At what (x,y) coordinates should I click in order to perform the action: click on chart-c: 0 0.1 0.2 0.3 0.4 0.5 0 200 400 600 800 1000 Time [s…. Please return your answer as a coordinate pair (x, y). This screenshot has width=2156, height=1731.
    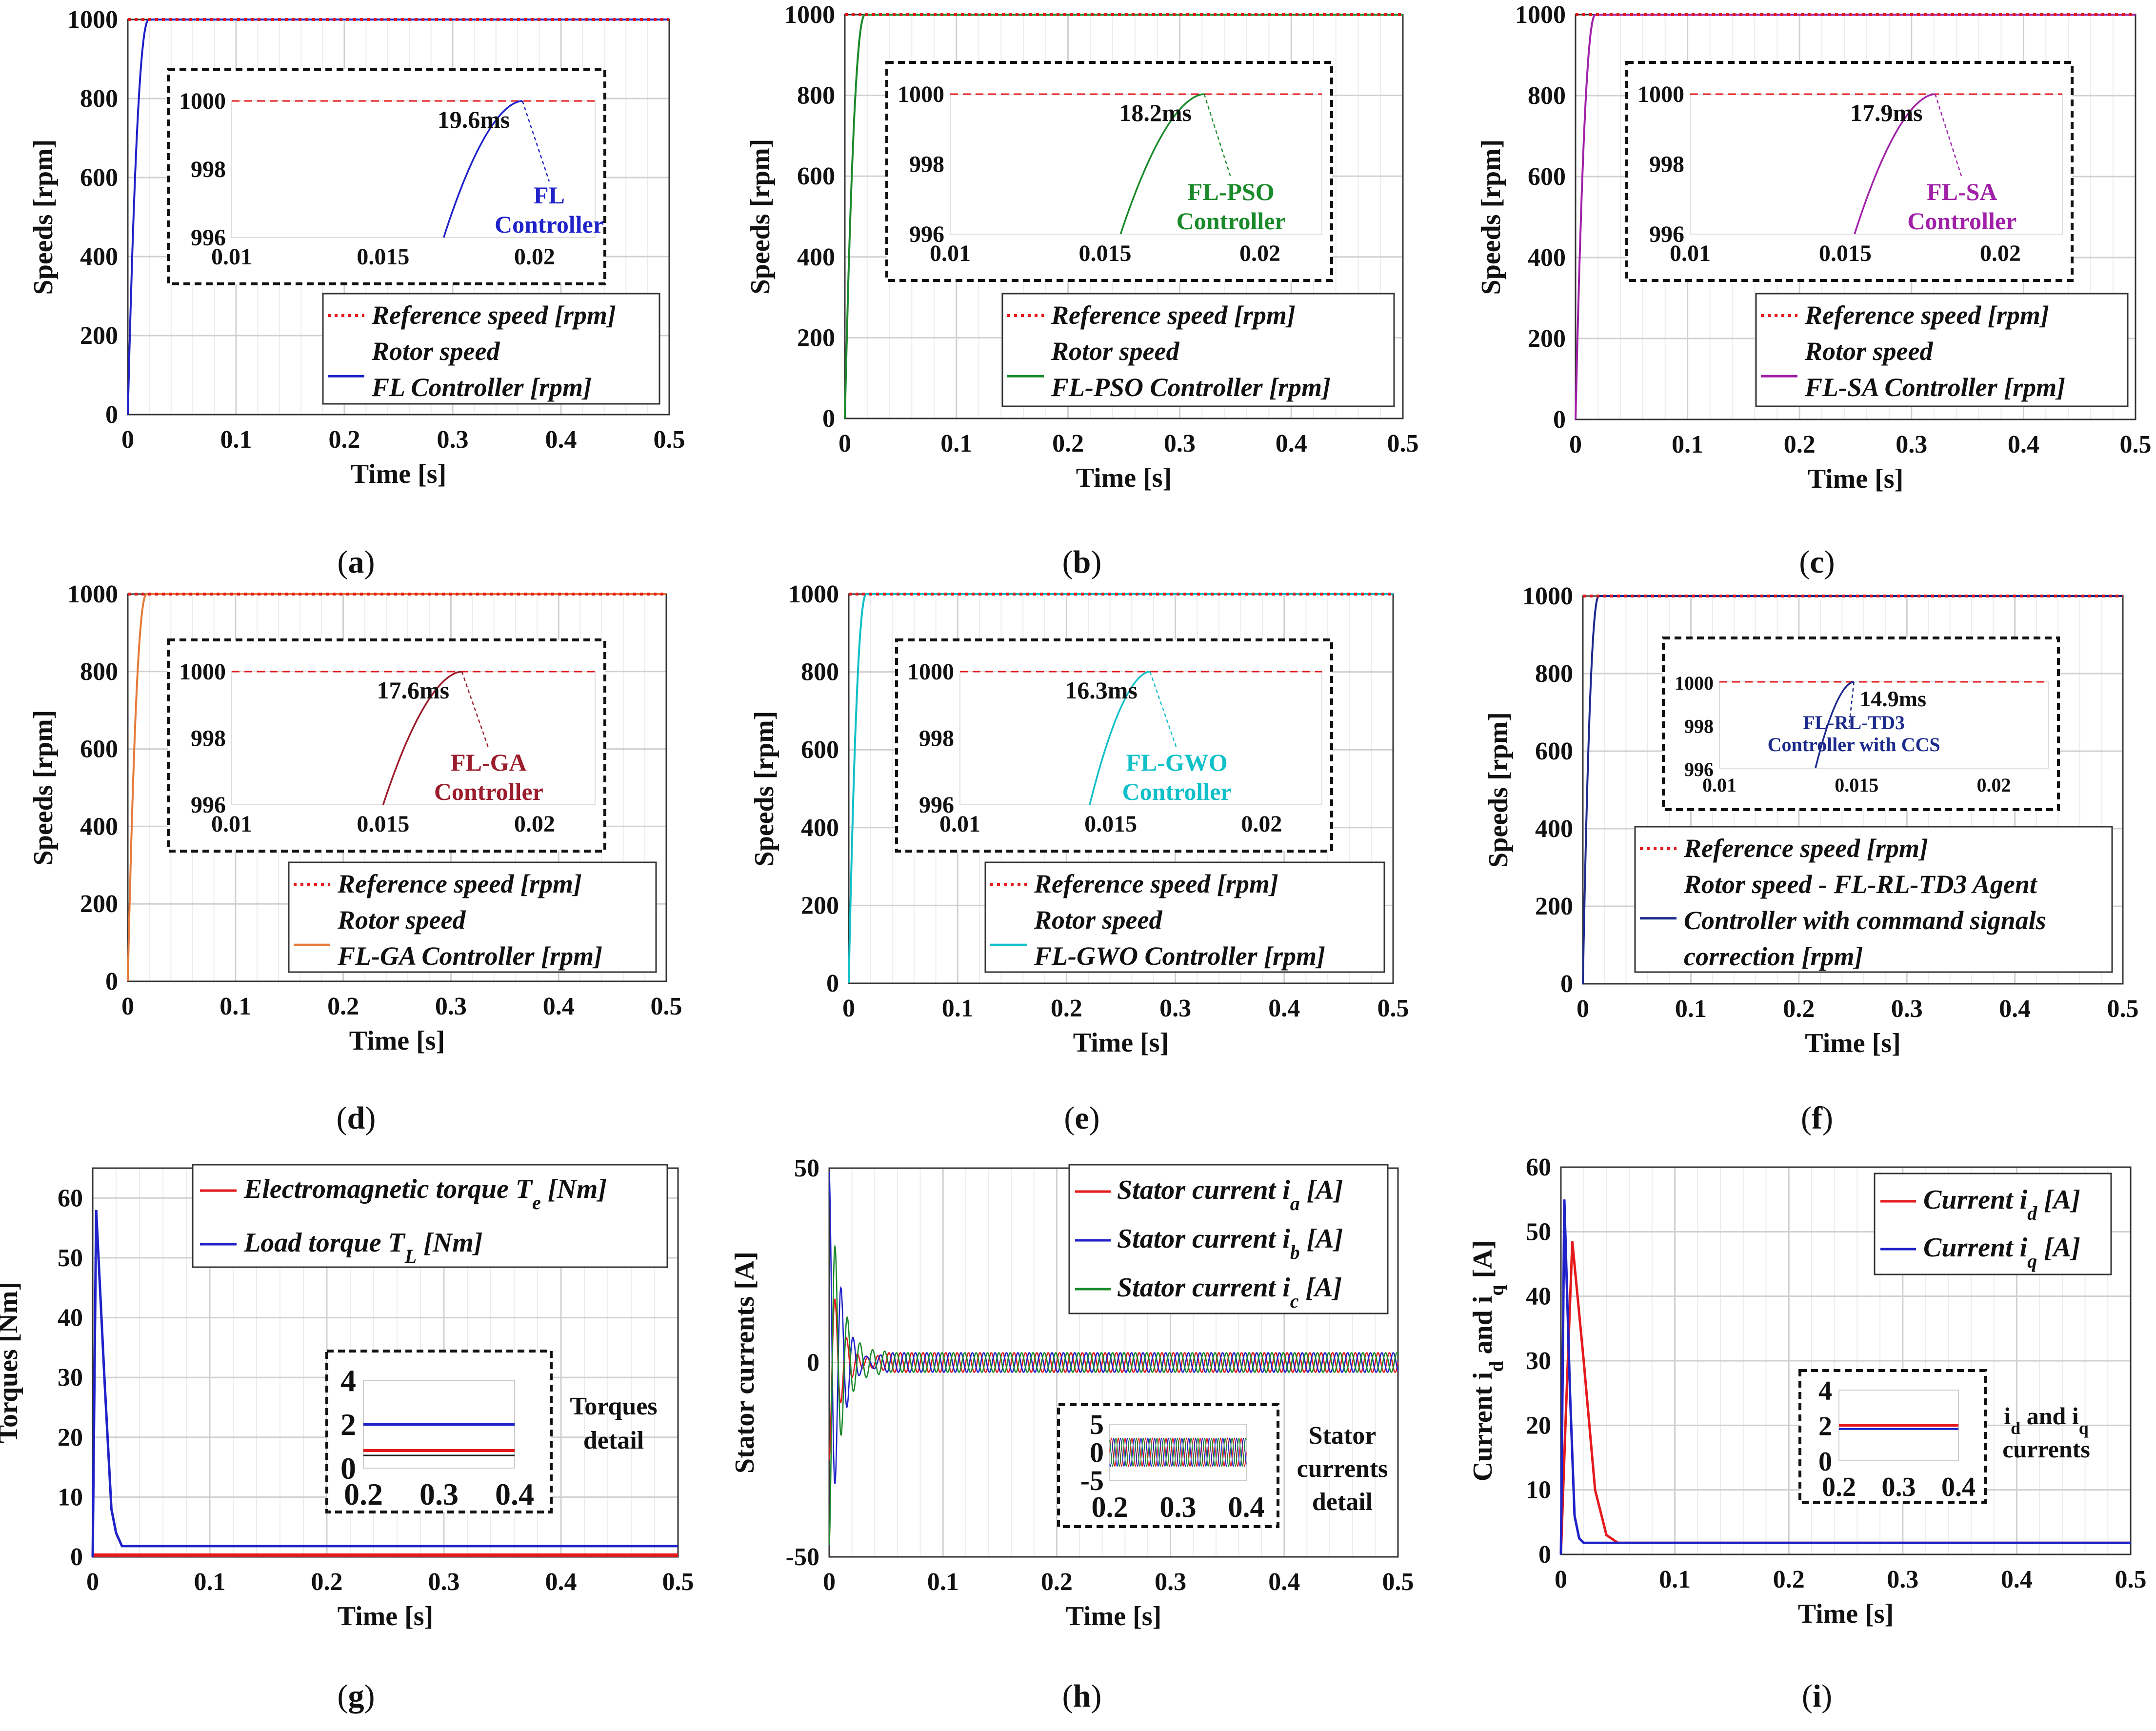
    Looking at the image, I should click on (1814, 247).